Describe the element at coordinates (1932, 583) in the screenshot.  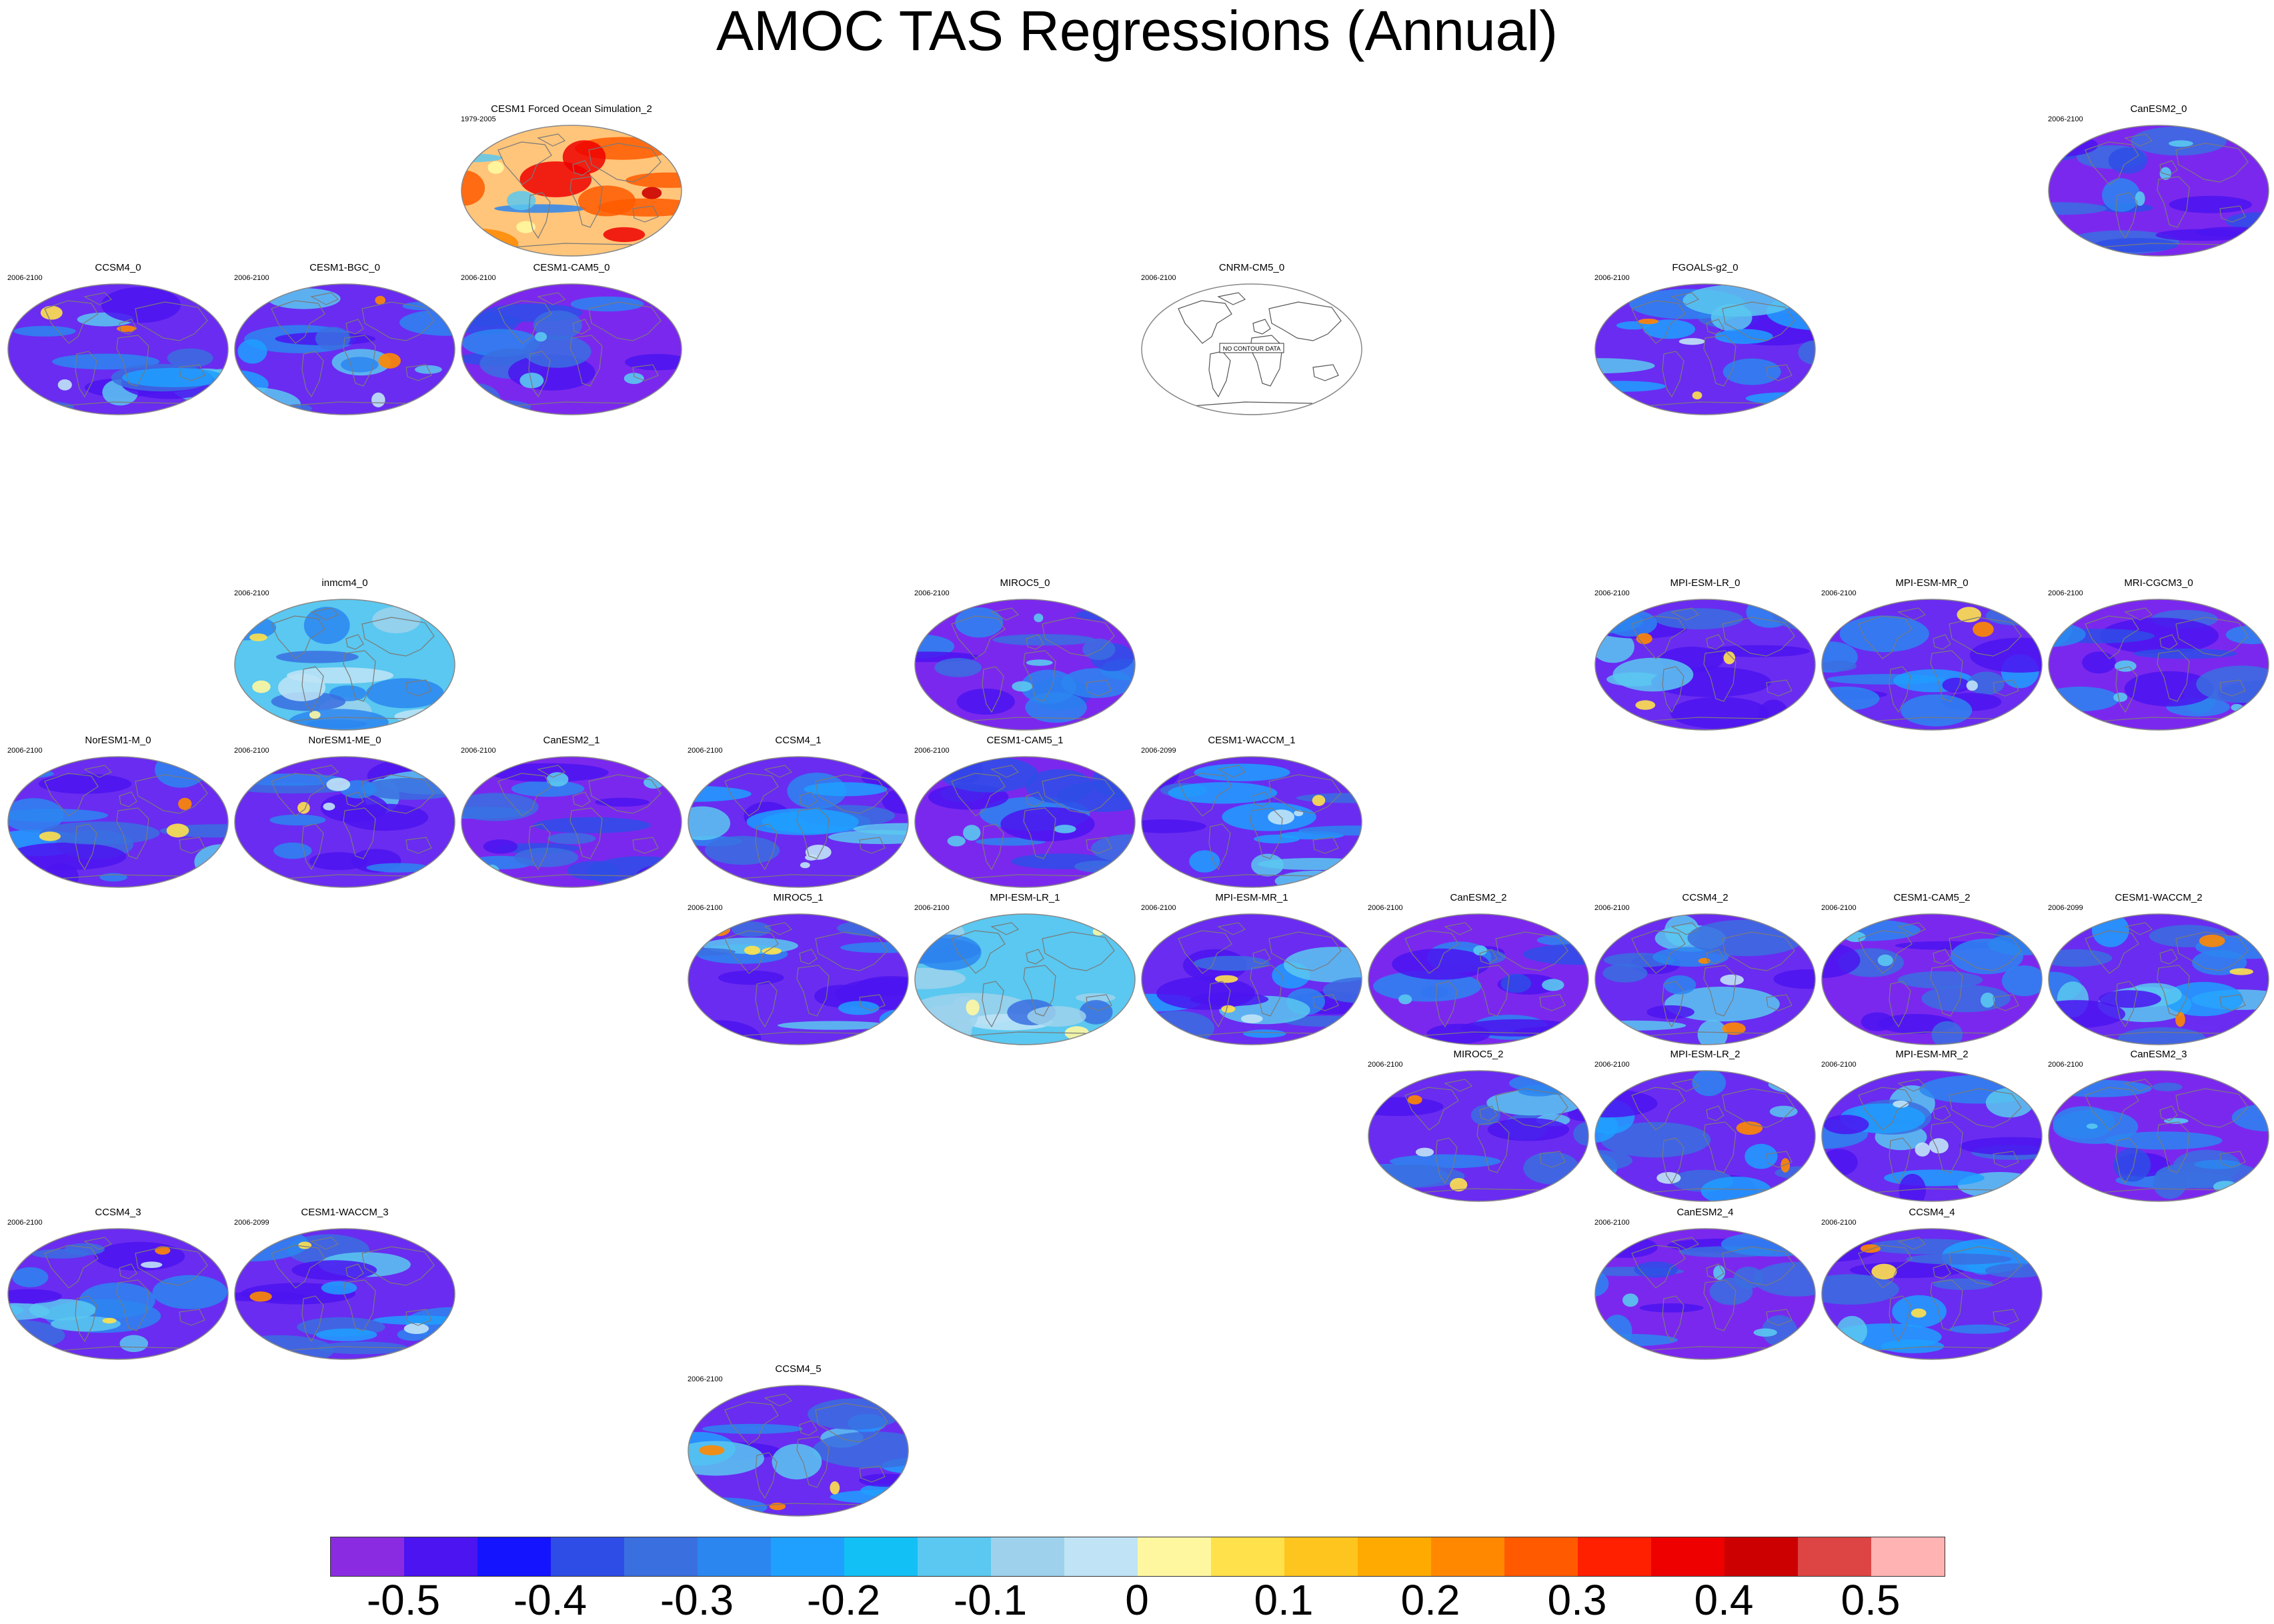
I see `panel-title: MPI-ESM-MR_0` at that location.